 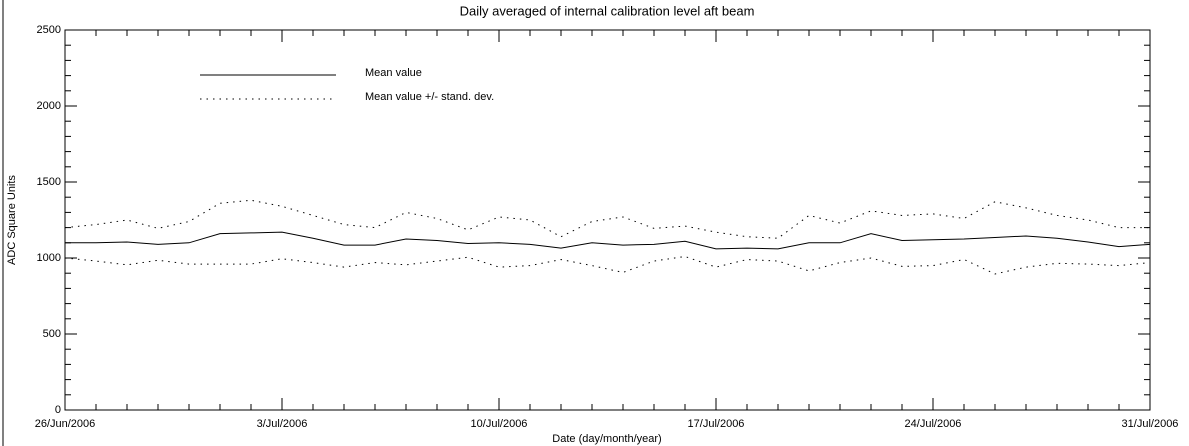 What do you see at coordinates (933, 424) in the screenshot?
I see `x-tick-label: 24/Jul/2006` at bounding box center [933, 424].